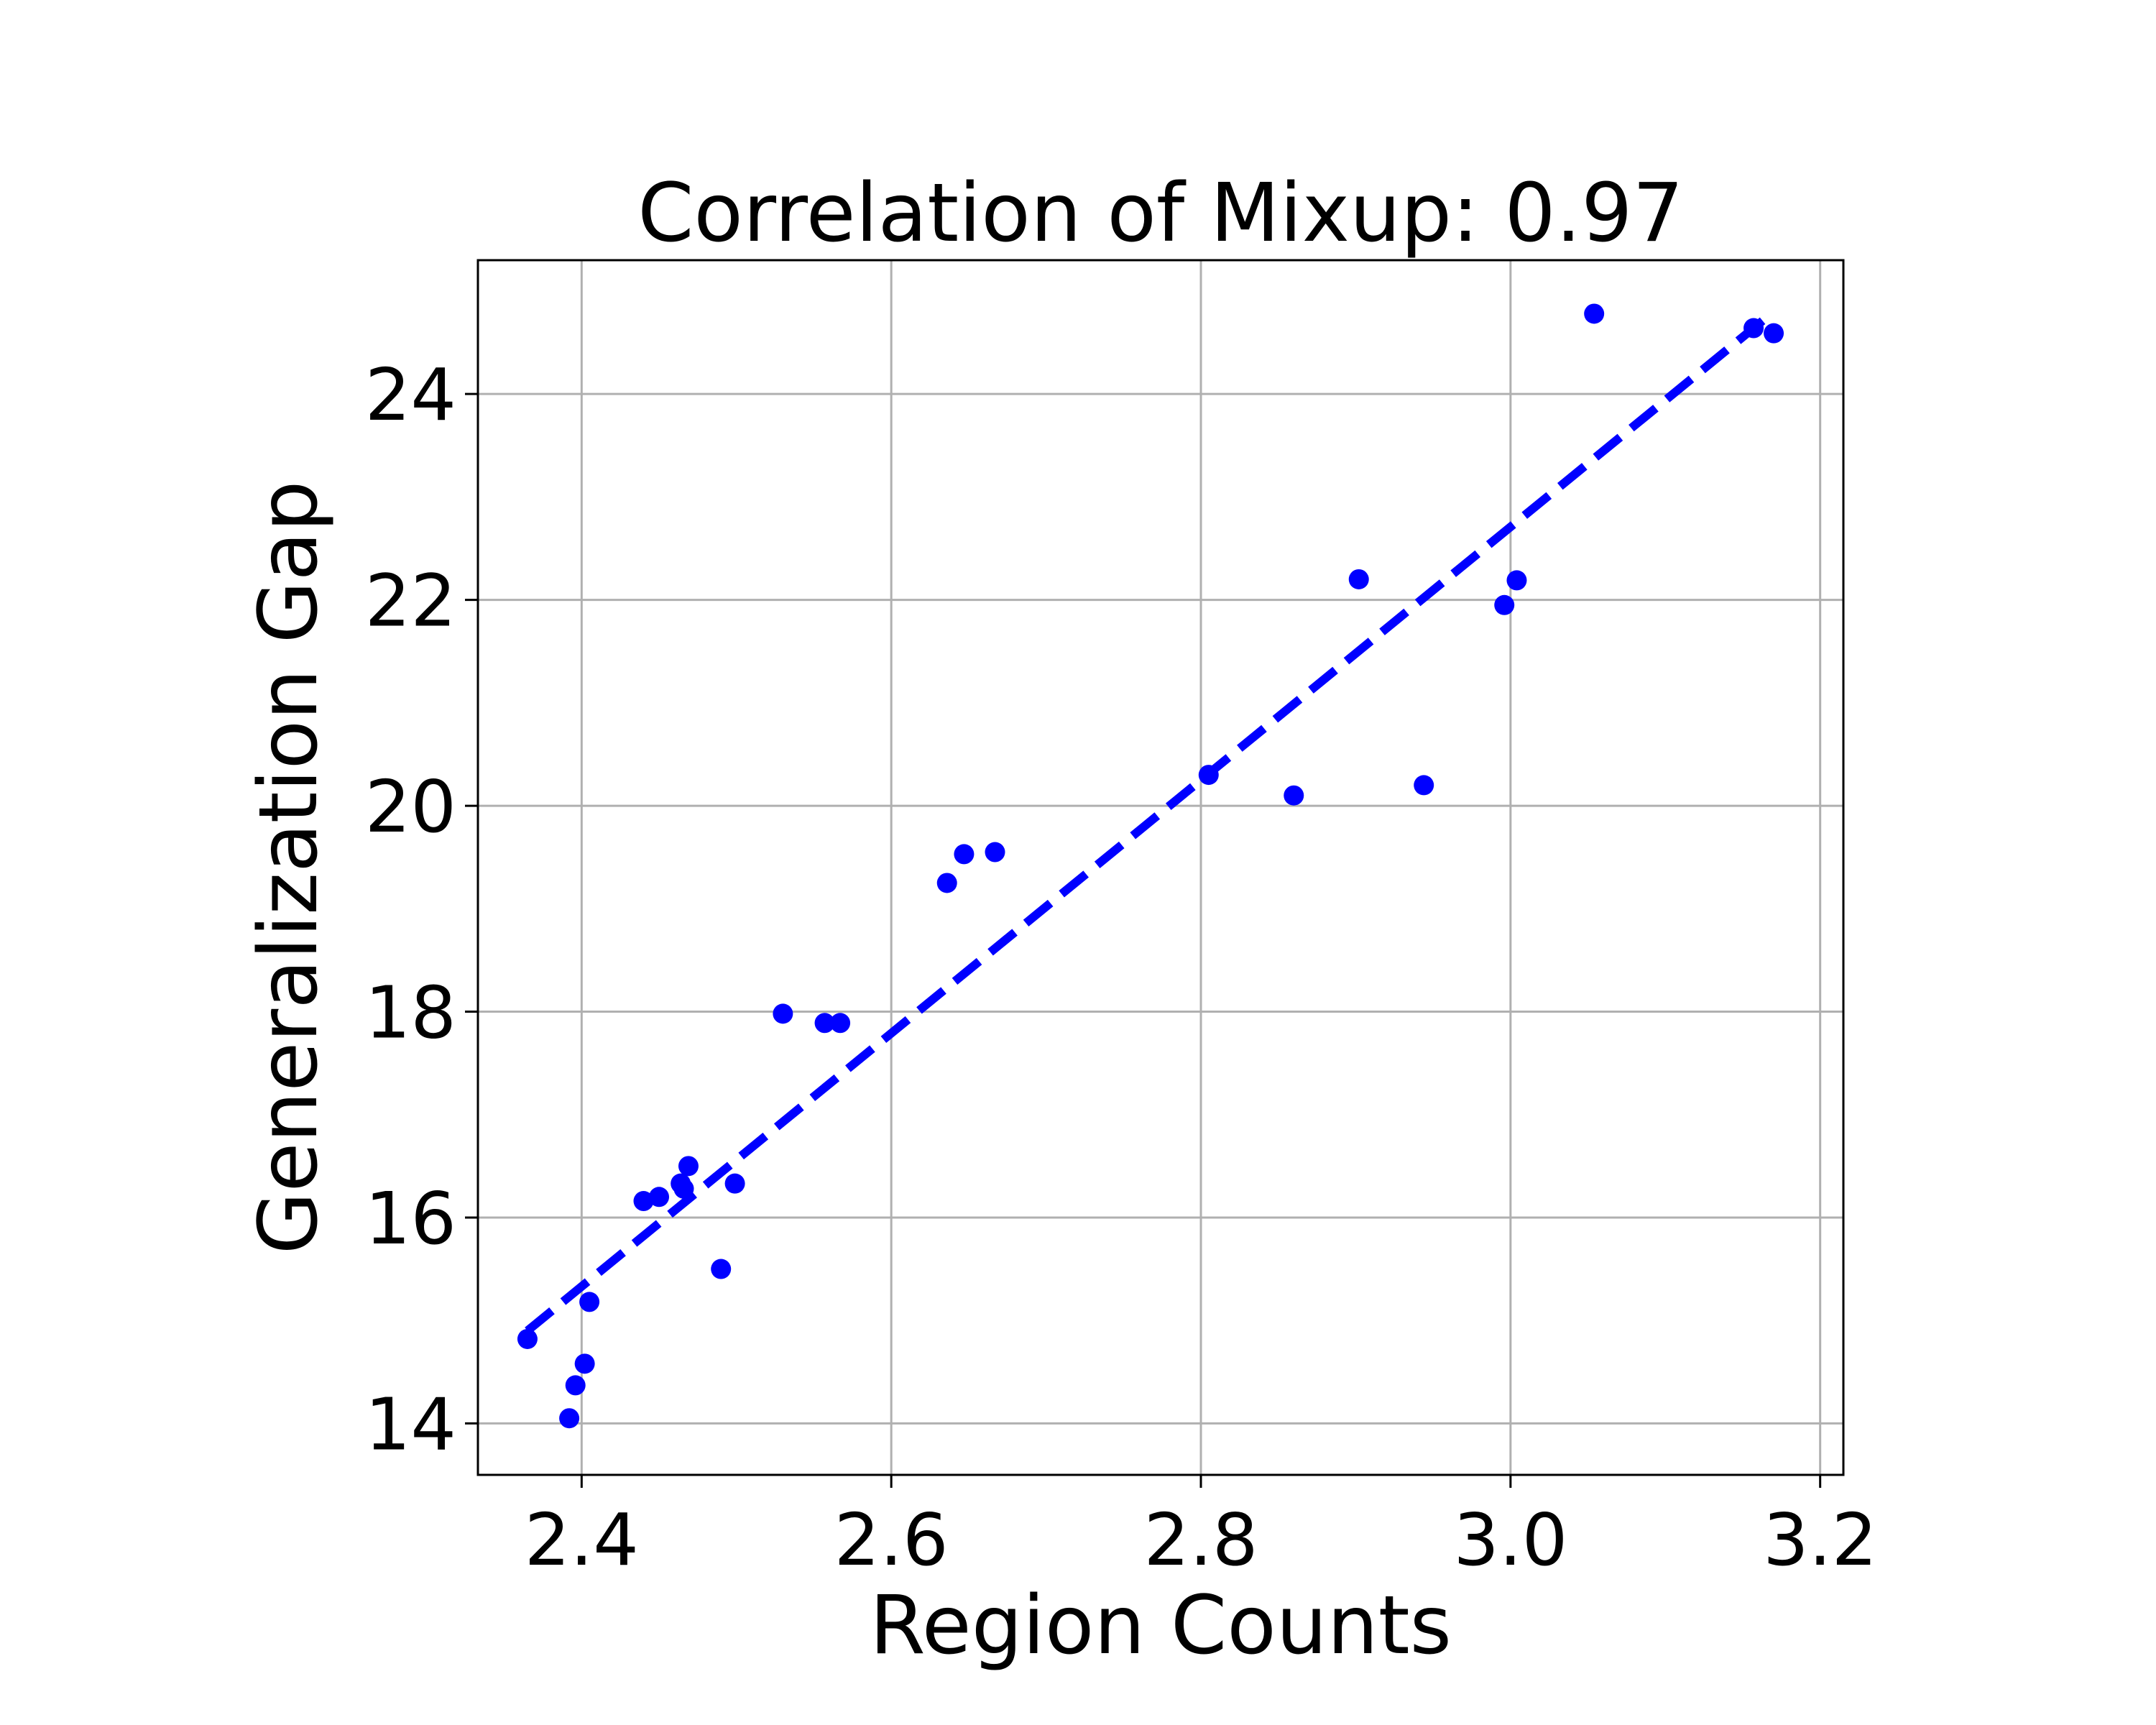  What do you see at coordinates (410, 1013) in the screenshot?
I see `y-tick-label: 18` at bounding box center [410, 1013].